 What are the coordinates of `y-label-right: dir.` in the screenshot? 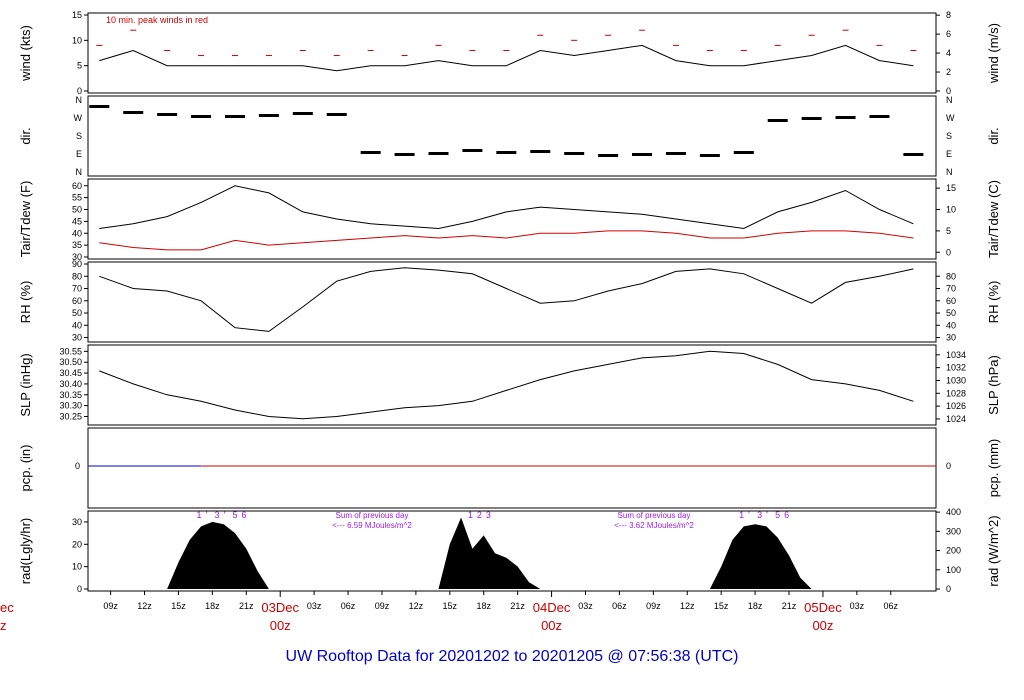 It's located at (993, 135).